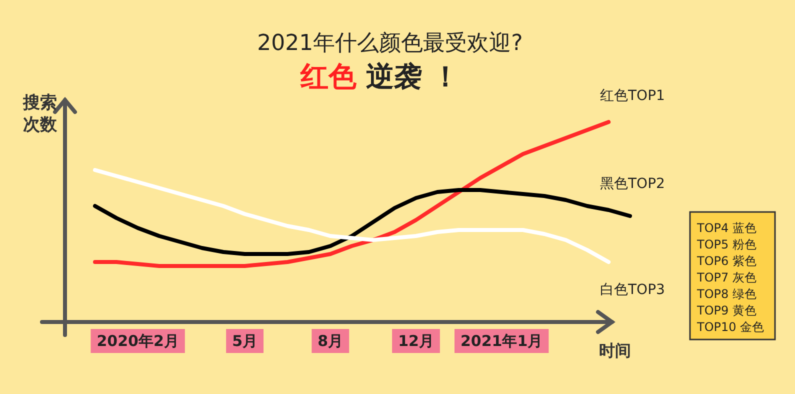 The image size is (795, 394). What do you see at coordinates (632, 184) in the screenshot?
I see `series-label: 黑色TOP2` at bounding box center [632, 184].